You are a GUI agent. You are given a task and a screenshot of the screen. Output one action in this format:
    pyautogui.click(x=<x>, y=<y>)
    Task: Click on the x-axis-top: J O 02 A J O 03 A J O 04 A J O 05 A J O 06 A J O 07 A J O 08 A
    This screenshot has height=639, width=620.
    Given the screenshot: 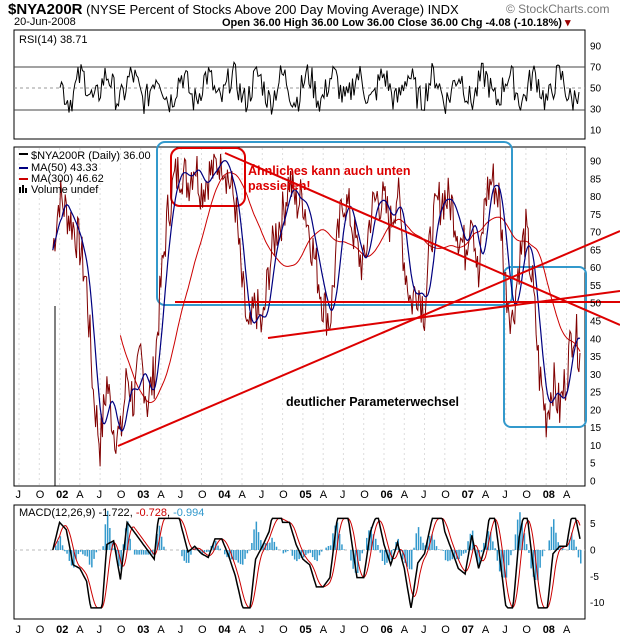 What is the action you would take?
    pyautogui.click(x=294, y=495)
    